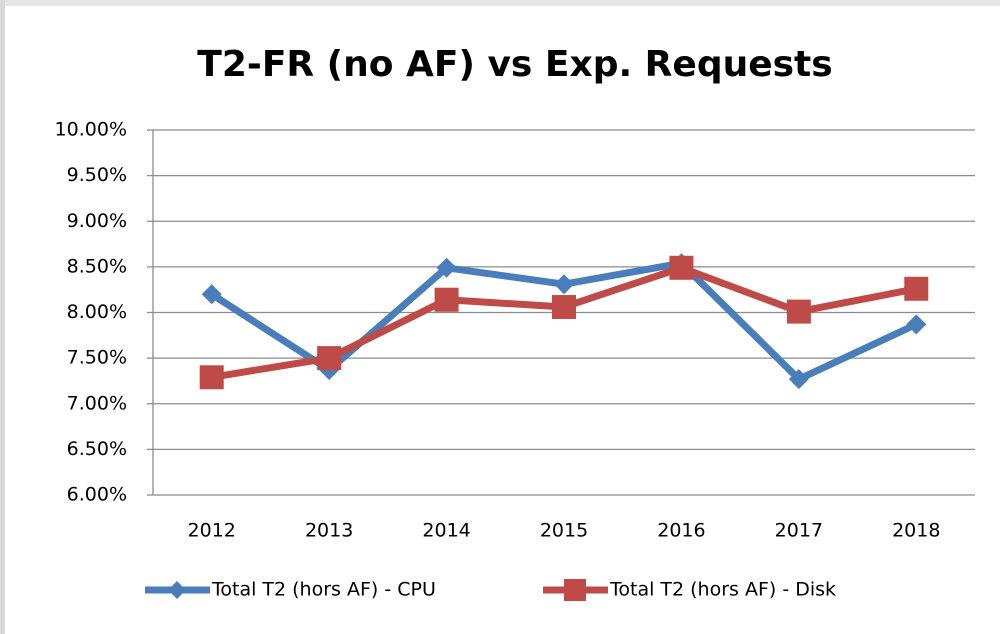  What do you see at coordinates (799, 531) in the screenshot?
I see `x-tick-label: 2017` at bounding box center [799, 531].